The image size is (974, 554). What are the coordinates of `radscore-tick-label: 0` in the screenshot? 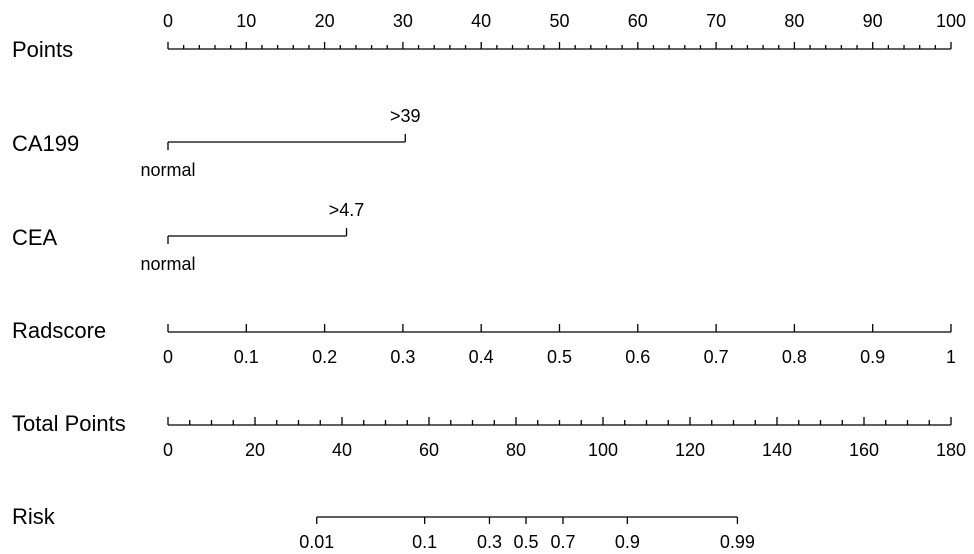 It's located at (168, 357).